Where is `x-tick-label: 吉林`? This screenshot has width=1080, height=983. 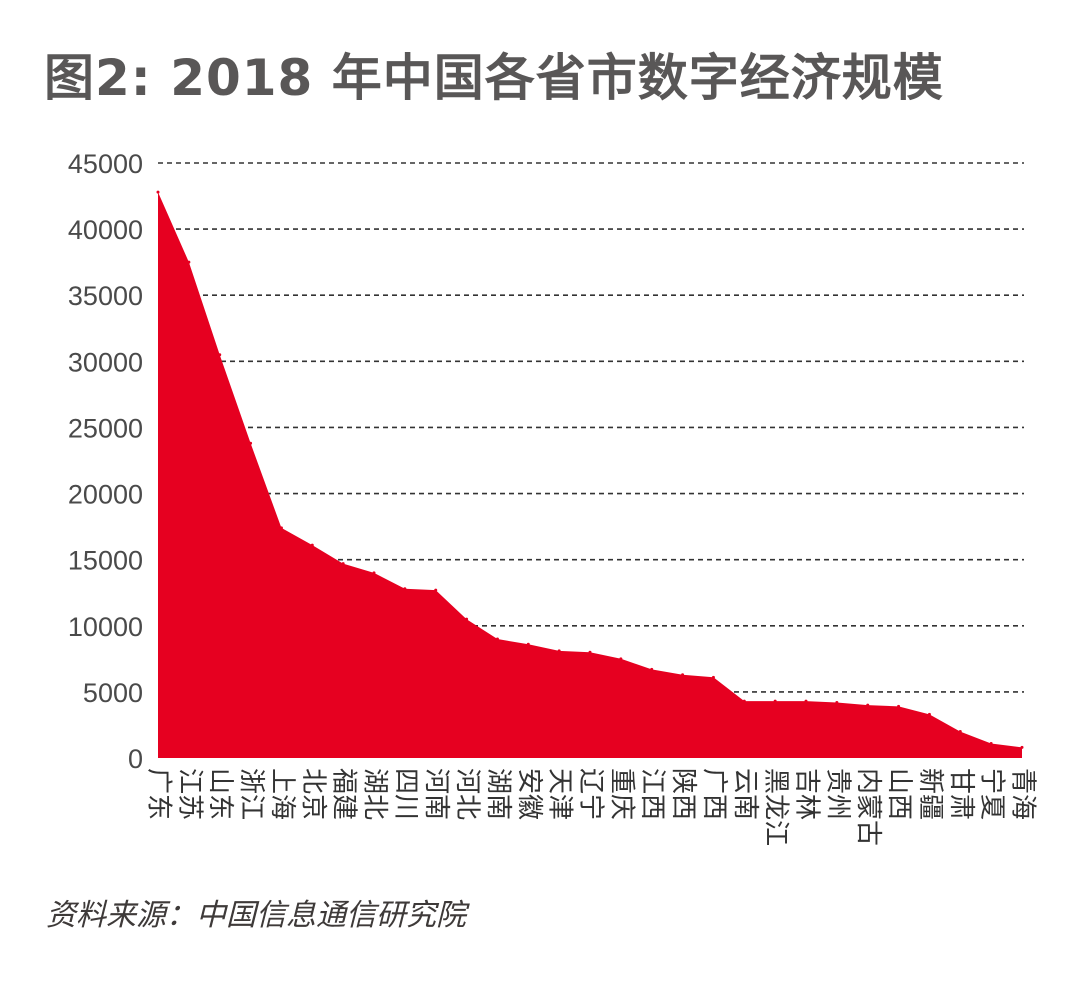
x-tick-label: 吉林 is located at coordinates (807, 794).